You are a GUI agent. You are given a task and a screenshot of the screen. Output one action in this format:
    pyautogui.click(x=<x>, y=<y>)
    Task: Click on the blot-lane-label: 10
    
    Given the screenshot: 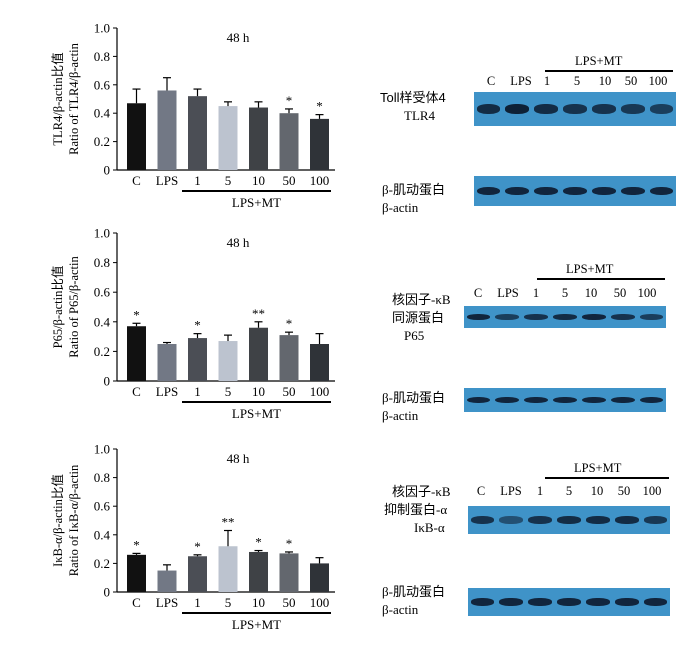 What is the action you would take?
    pyautogui.click(x=605, y=81)
    